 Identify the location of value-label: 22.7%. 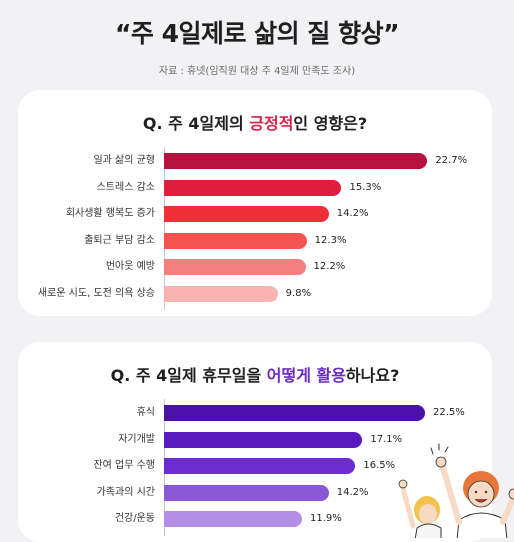
(451, 160).